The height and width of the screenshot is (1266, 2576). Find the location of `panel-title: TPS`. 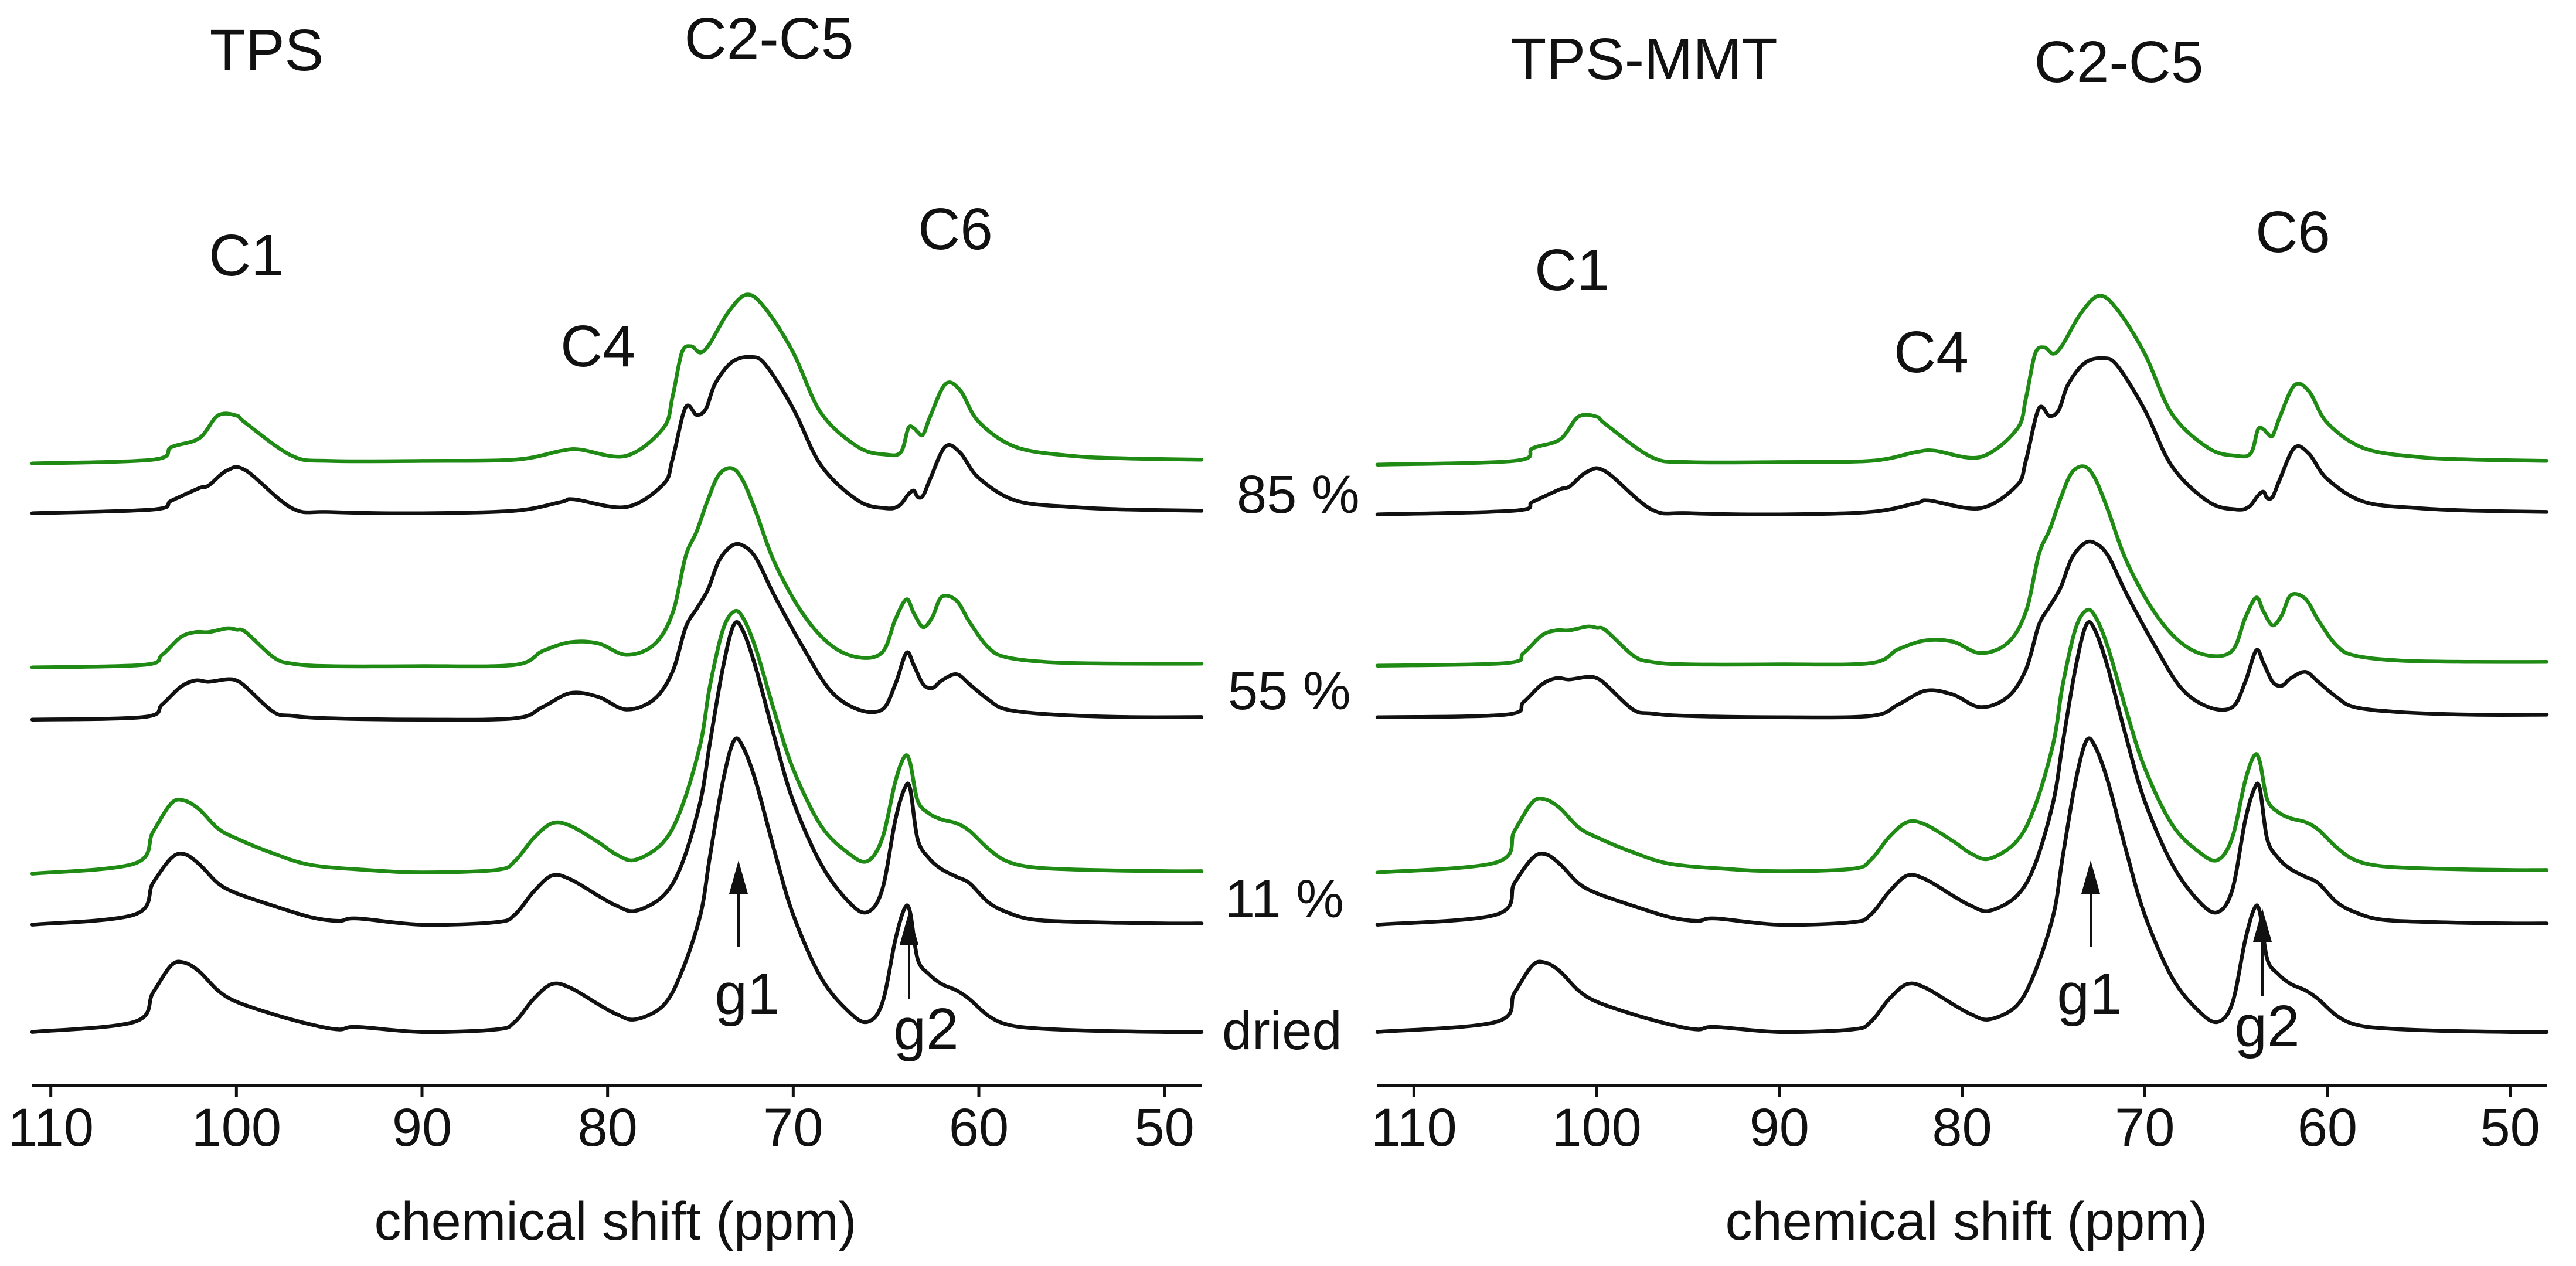

panel-title: TPS is located at coordinates (267, 50).